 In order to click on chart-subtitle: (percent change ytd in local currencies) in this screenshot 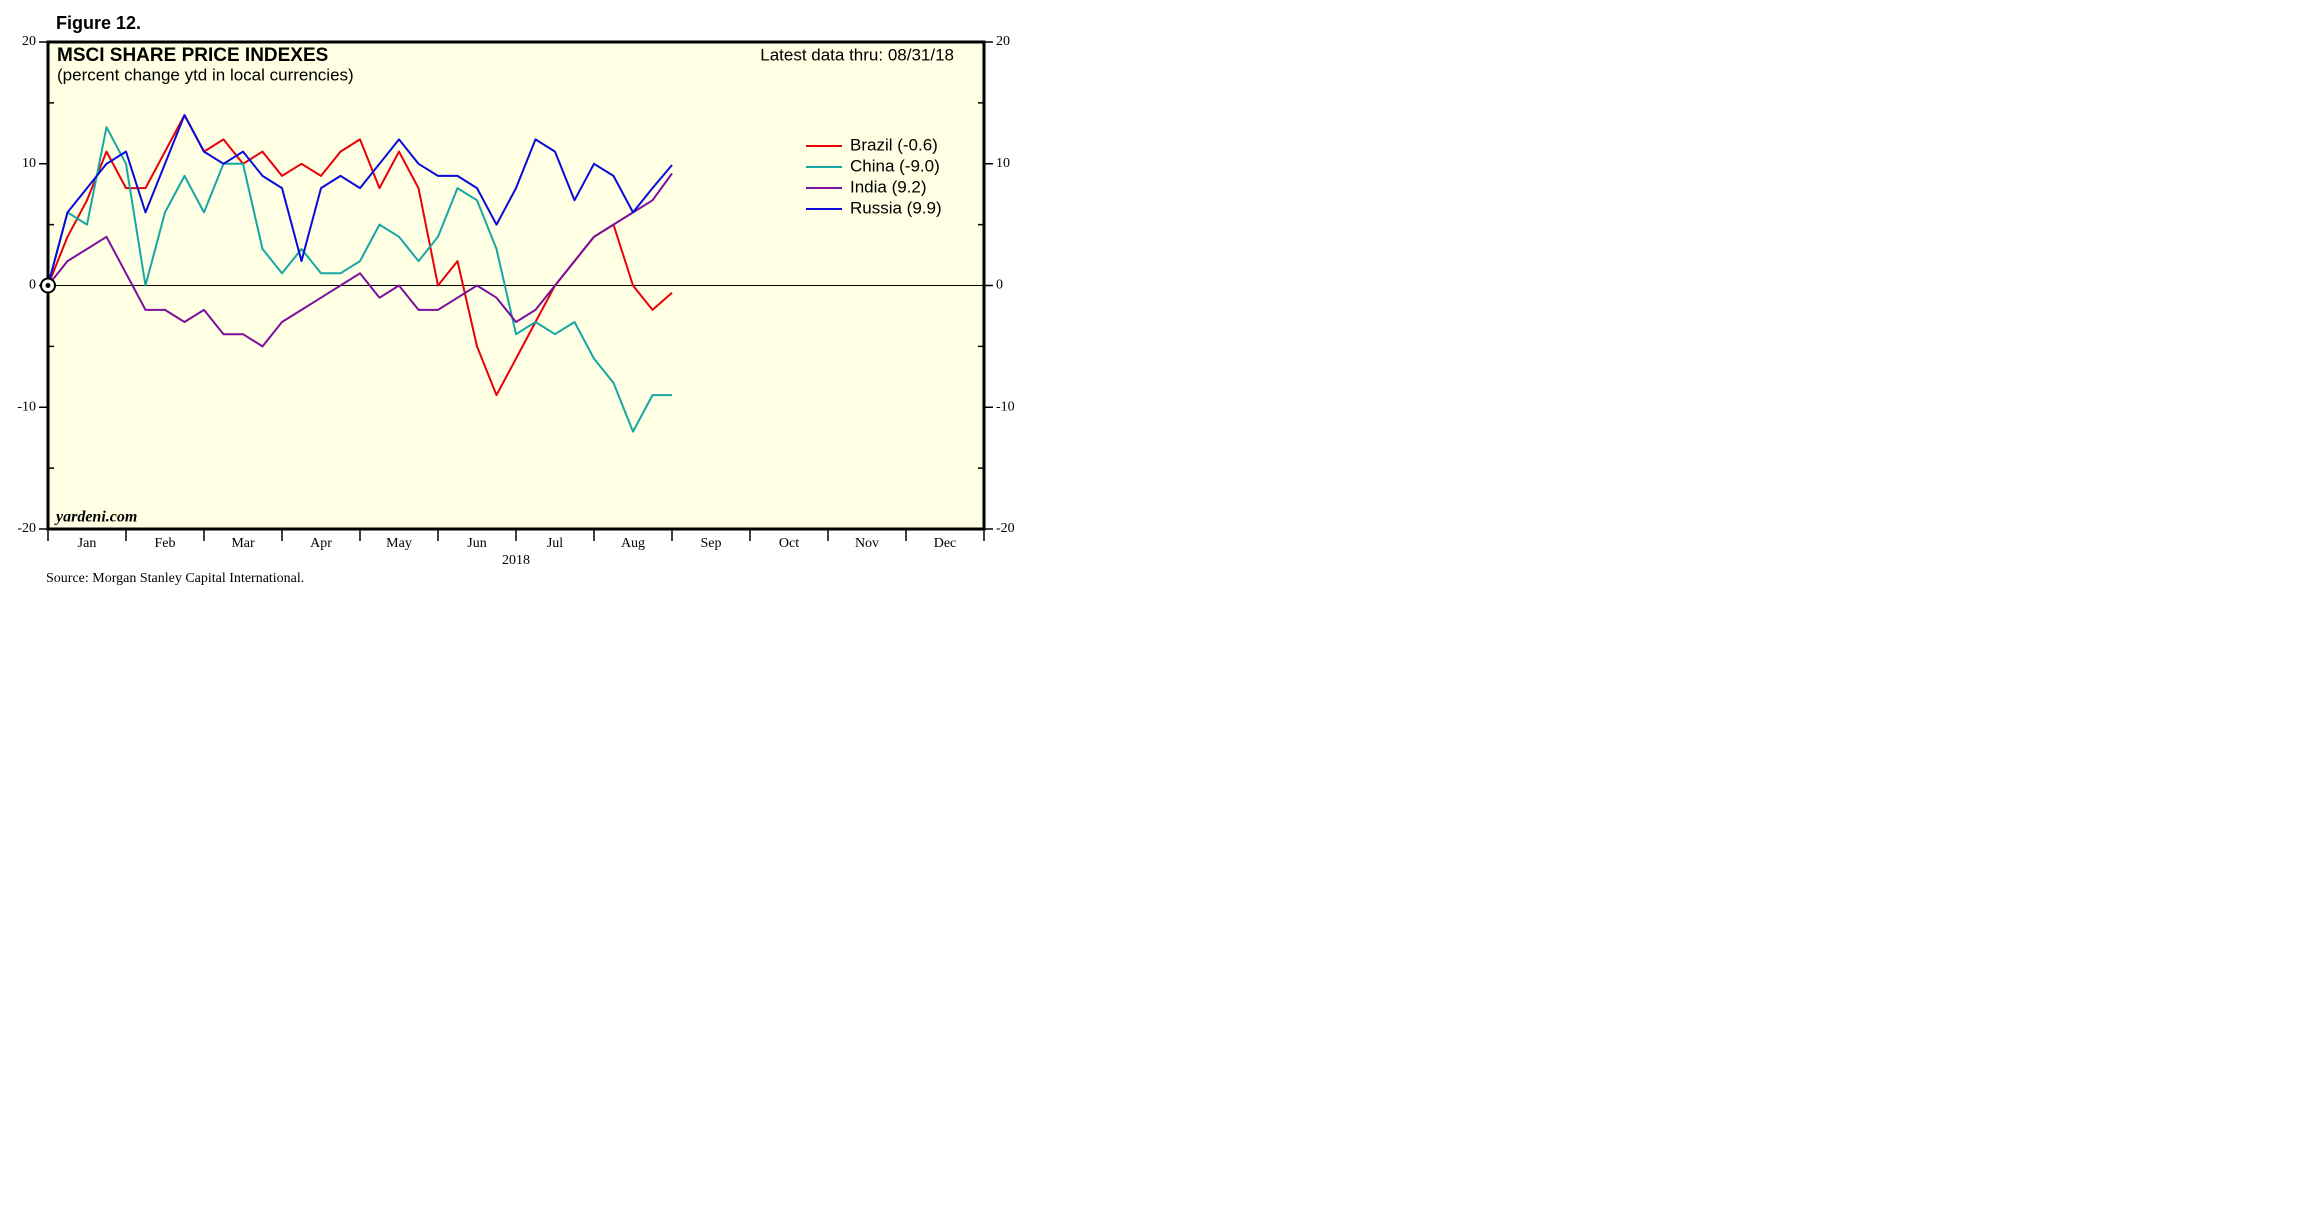, I will do `click(205, 74)`.